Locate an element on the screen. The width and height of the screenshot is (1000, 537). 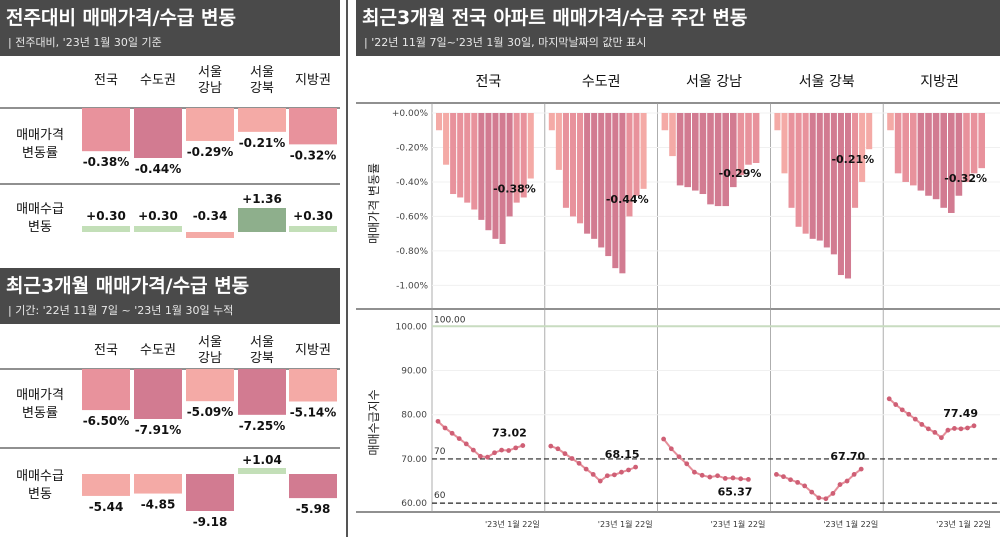
weekly-title: 전주대비 매매가격/수급 변동 is located at coordinates (121, 18).